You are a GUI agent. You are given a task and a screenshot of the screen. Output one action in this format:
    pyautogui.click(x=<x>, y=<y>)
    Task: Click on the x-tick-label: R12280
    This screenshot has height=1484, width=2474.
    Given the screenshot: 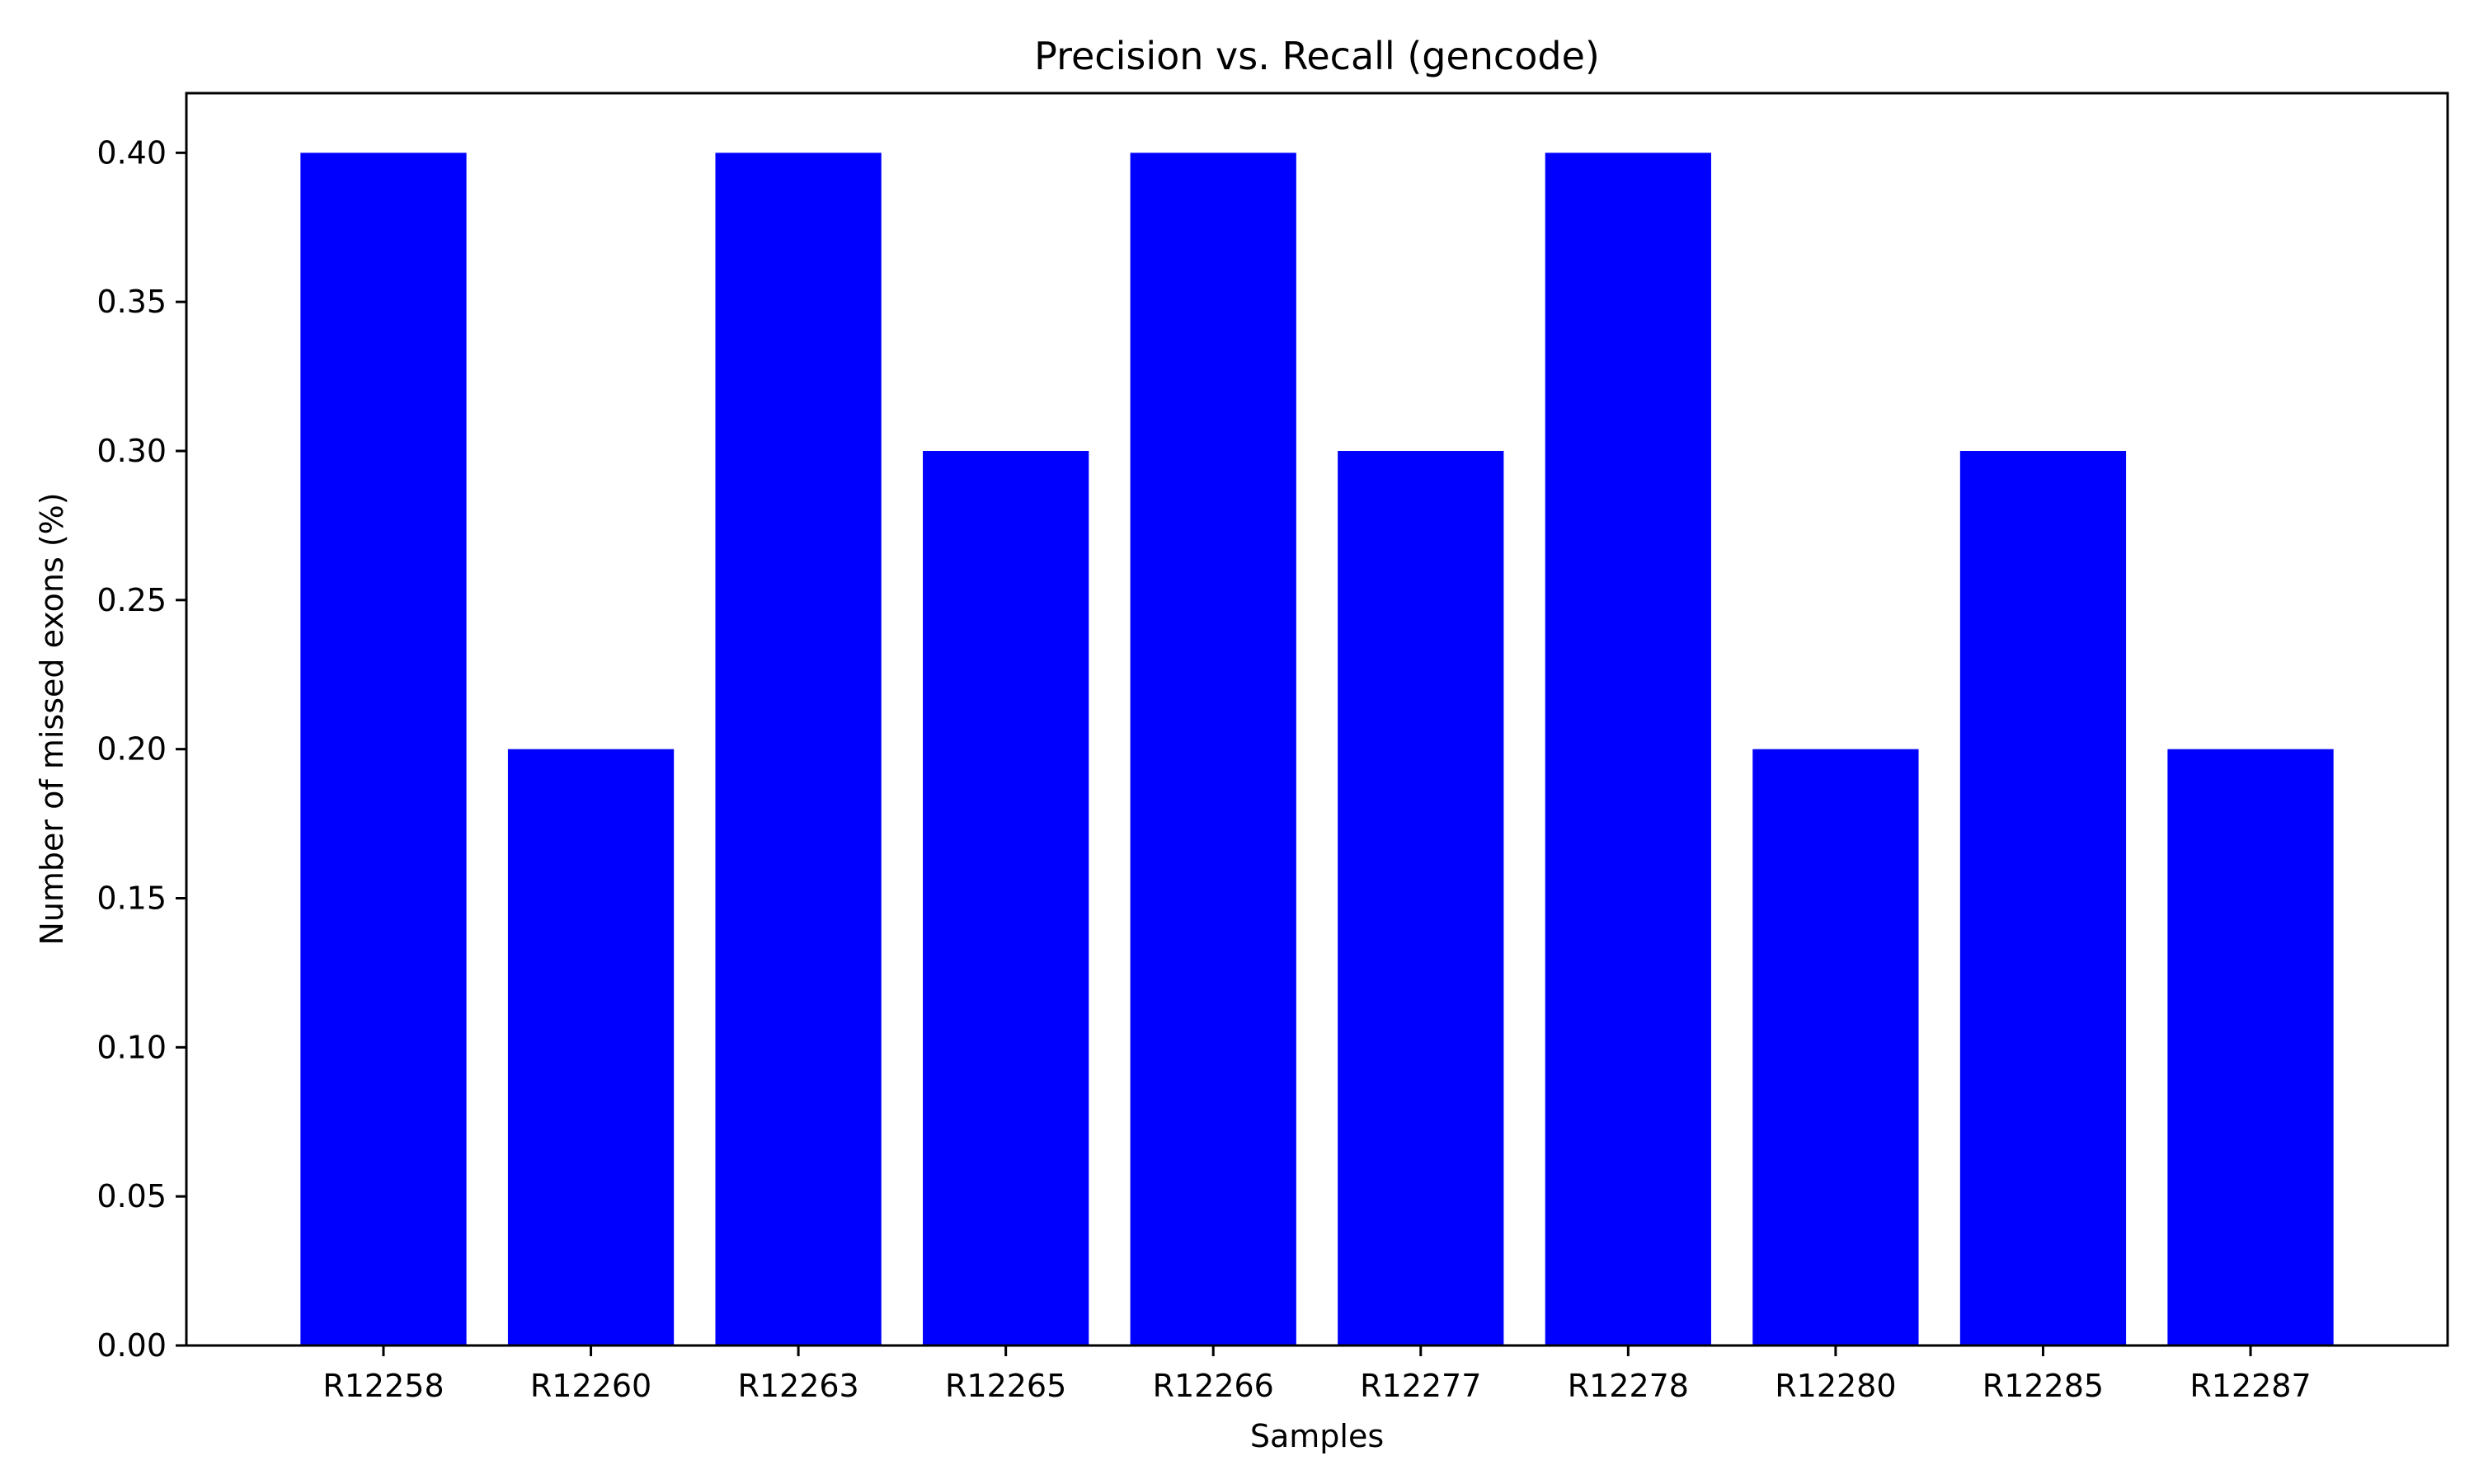 What is the action you would take?
    pyautogui.click(x=1835, y=1386)
    